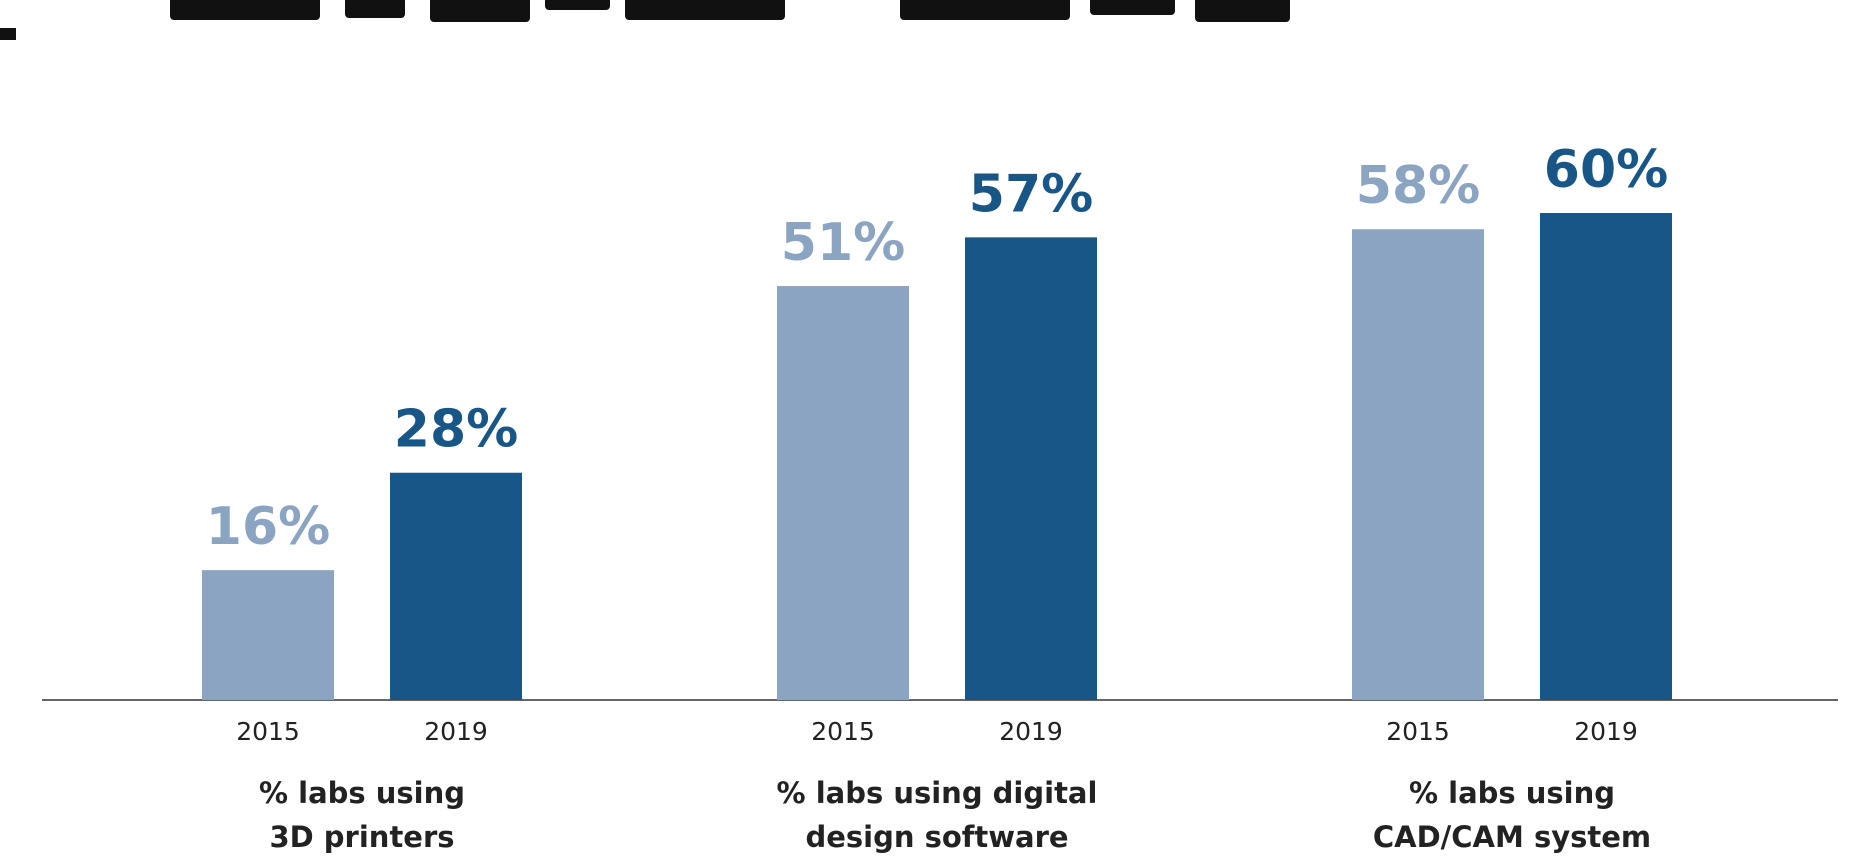 The height and width of the screenshot is (858, 1854). What do you see at coordinates (936, 837) in the screenshot?
I see `category-label: design software` at bounding box center [936, 837].